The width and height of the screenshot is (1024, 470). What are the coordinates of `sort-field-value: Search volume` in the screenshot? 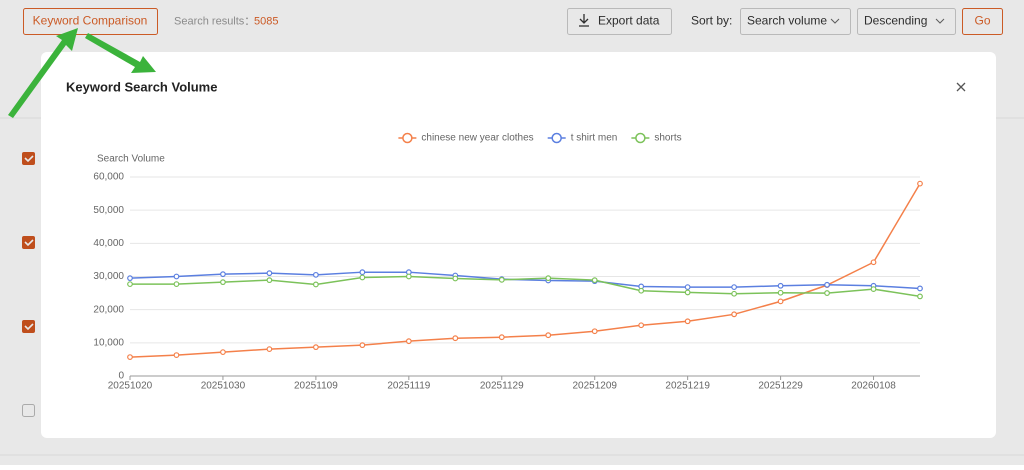 It's located at (787, 21).